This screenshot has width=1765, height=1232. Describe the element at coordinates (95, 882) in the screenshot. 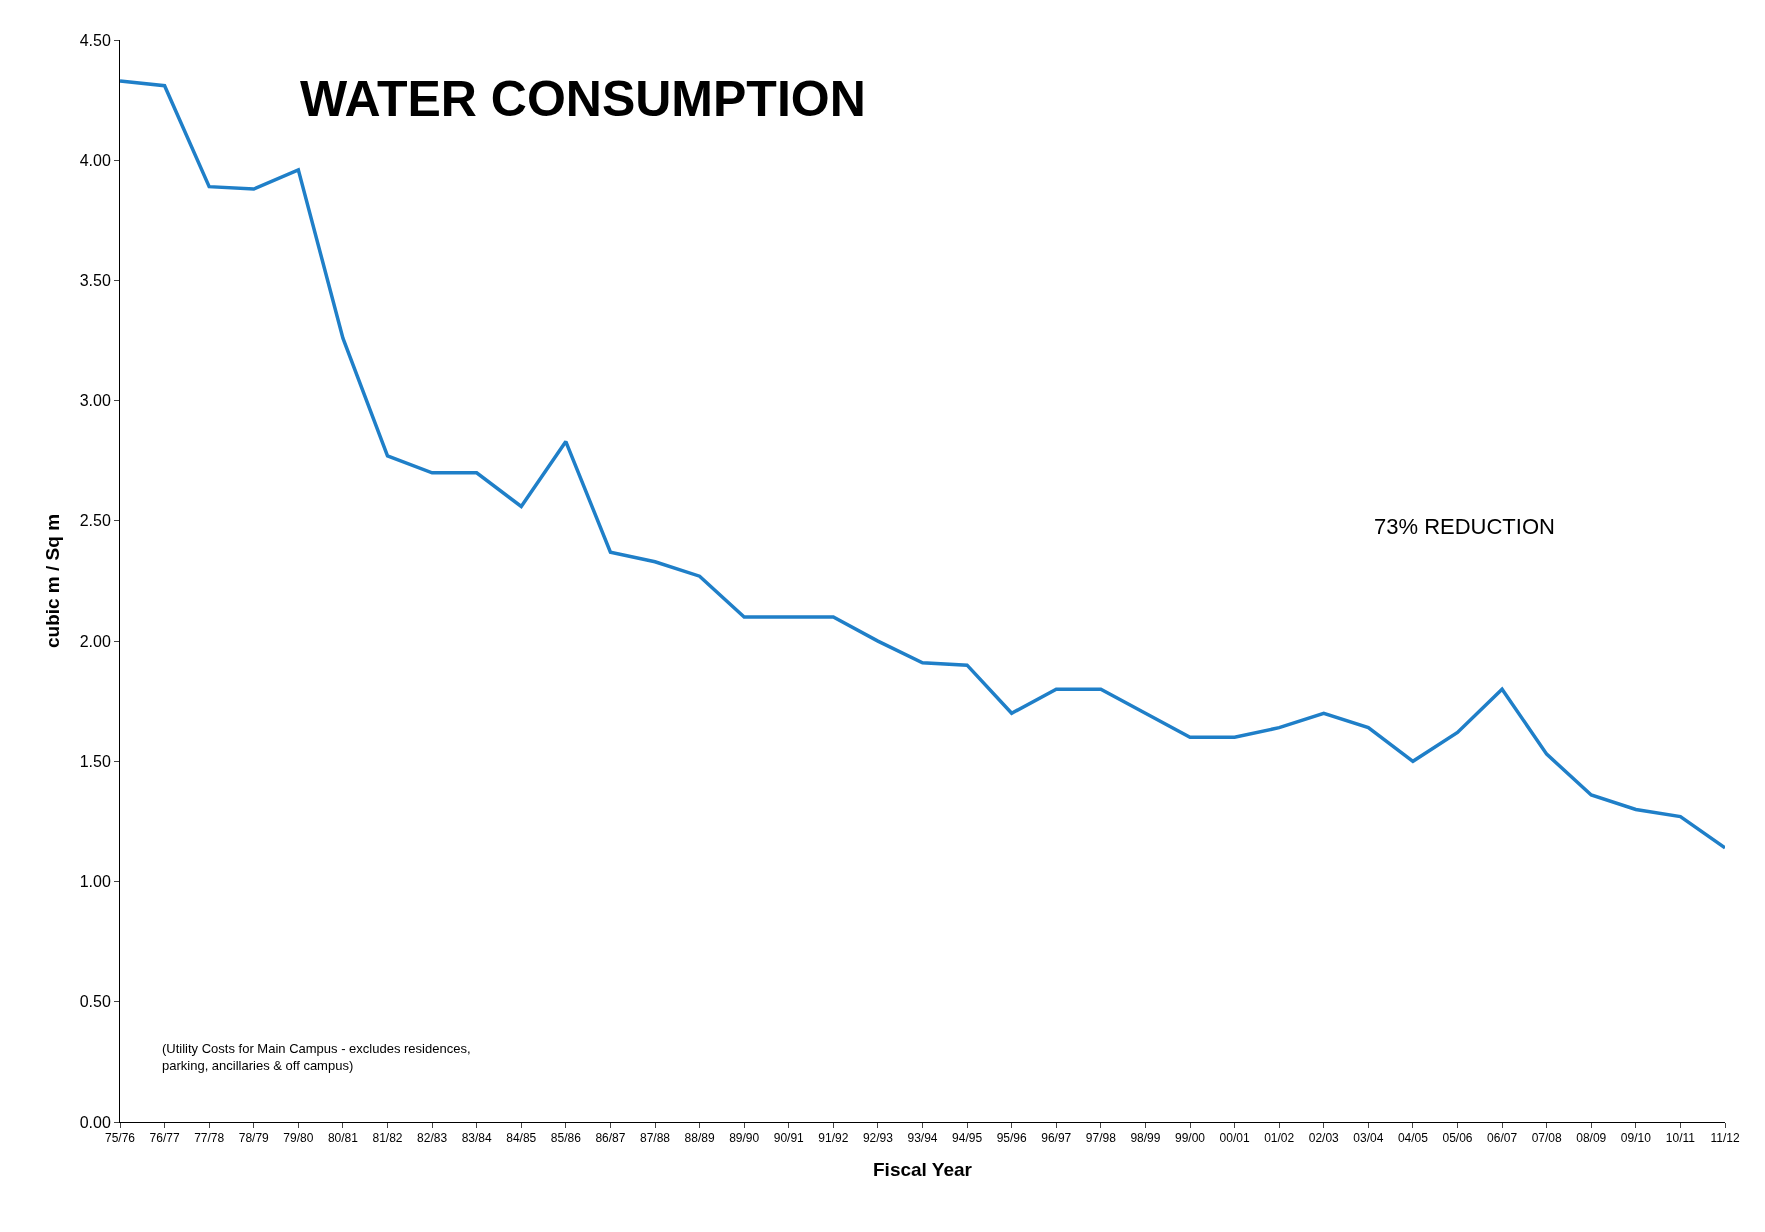

I see `y-tick-label: 1.00` at that location.